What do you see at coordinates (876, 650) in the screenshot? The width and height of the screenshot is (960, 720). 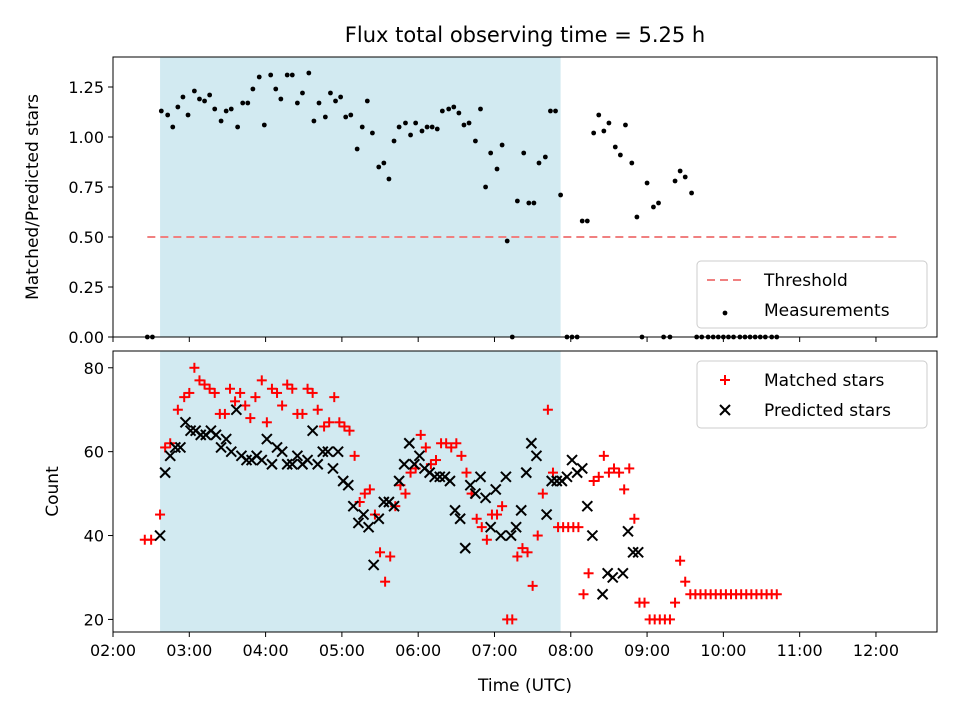 I see `x-tick-label: 12:00` at bounding box center [876, 650].